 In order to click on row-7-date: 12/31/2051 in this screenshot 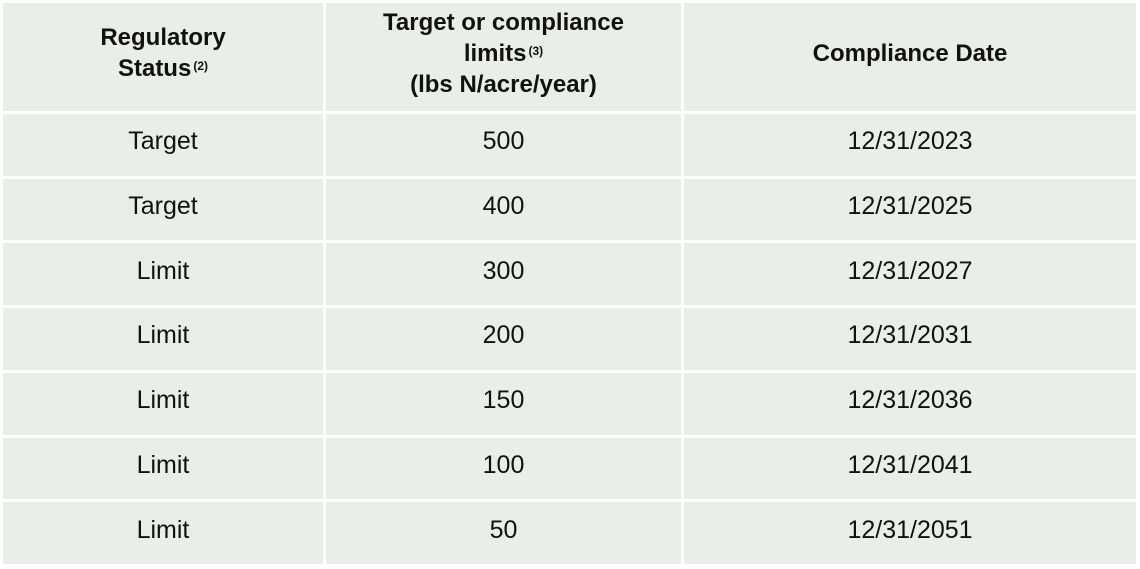, I will do `click(910, 533)`.